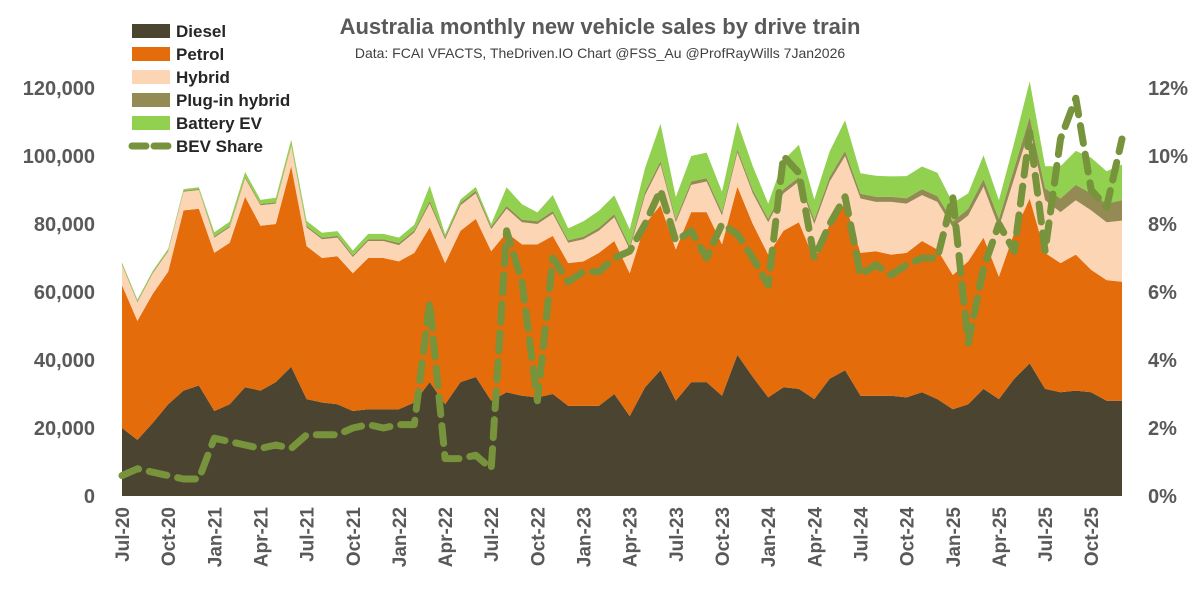 Image resolution: width=1200 pixels, height=596 pixels. What do you see at coordinates (677, 534) in the screenshot?
I see `x-tick-label: Jul-23` at bounding box center [677, 534].